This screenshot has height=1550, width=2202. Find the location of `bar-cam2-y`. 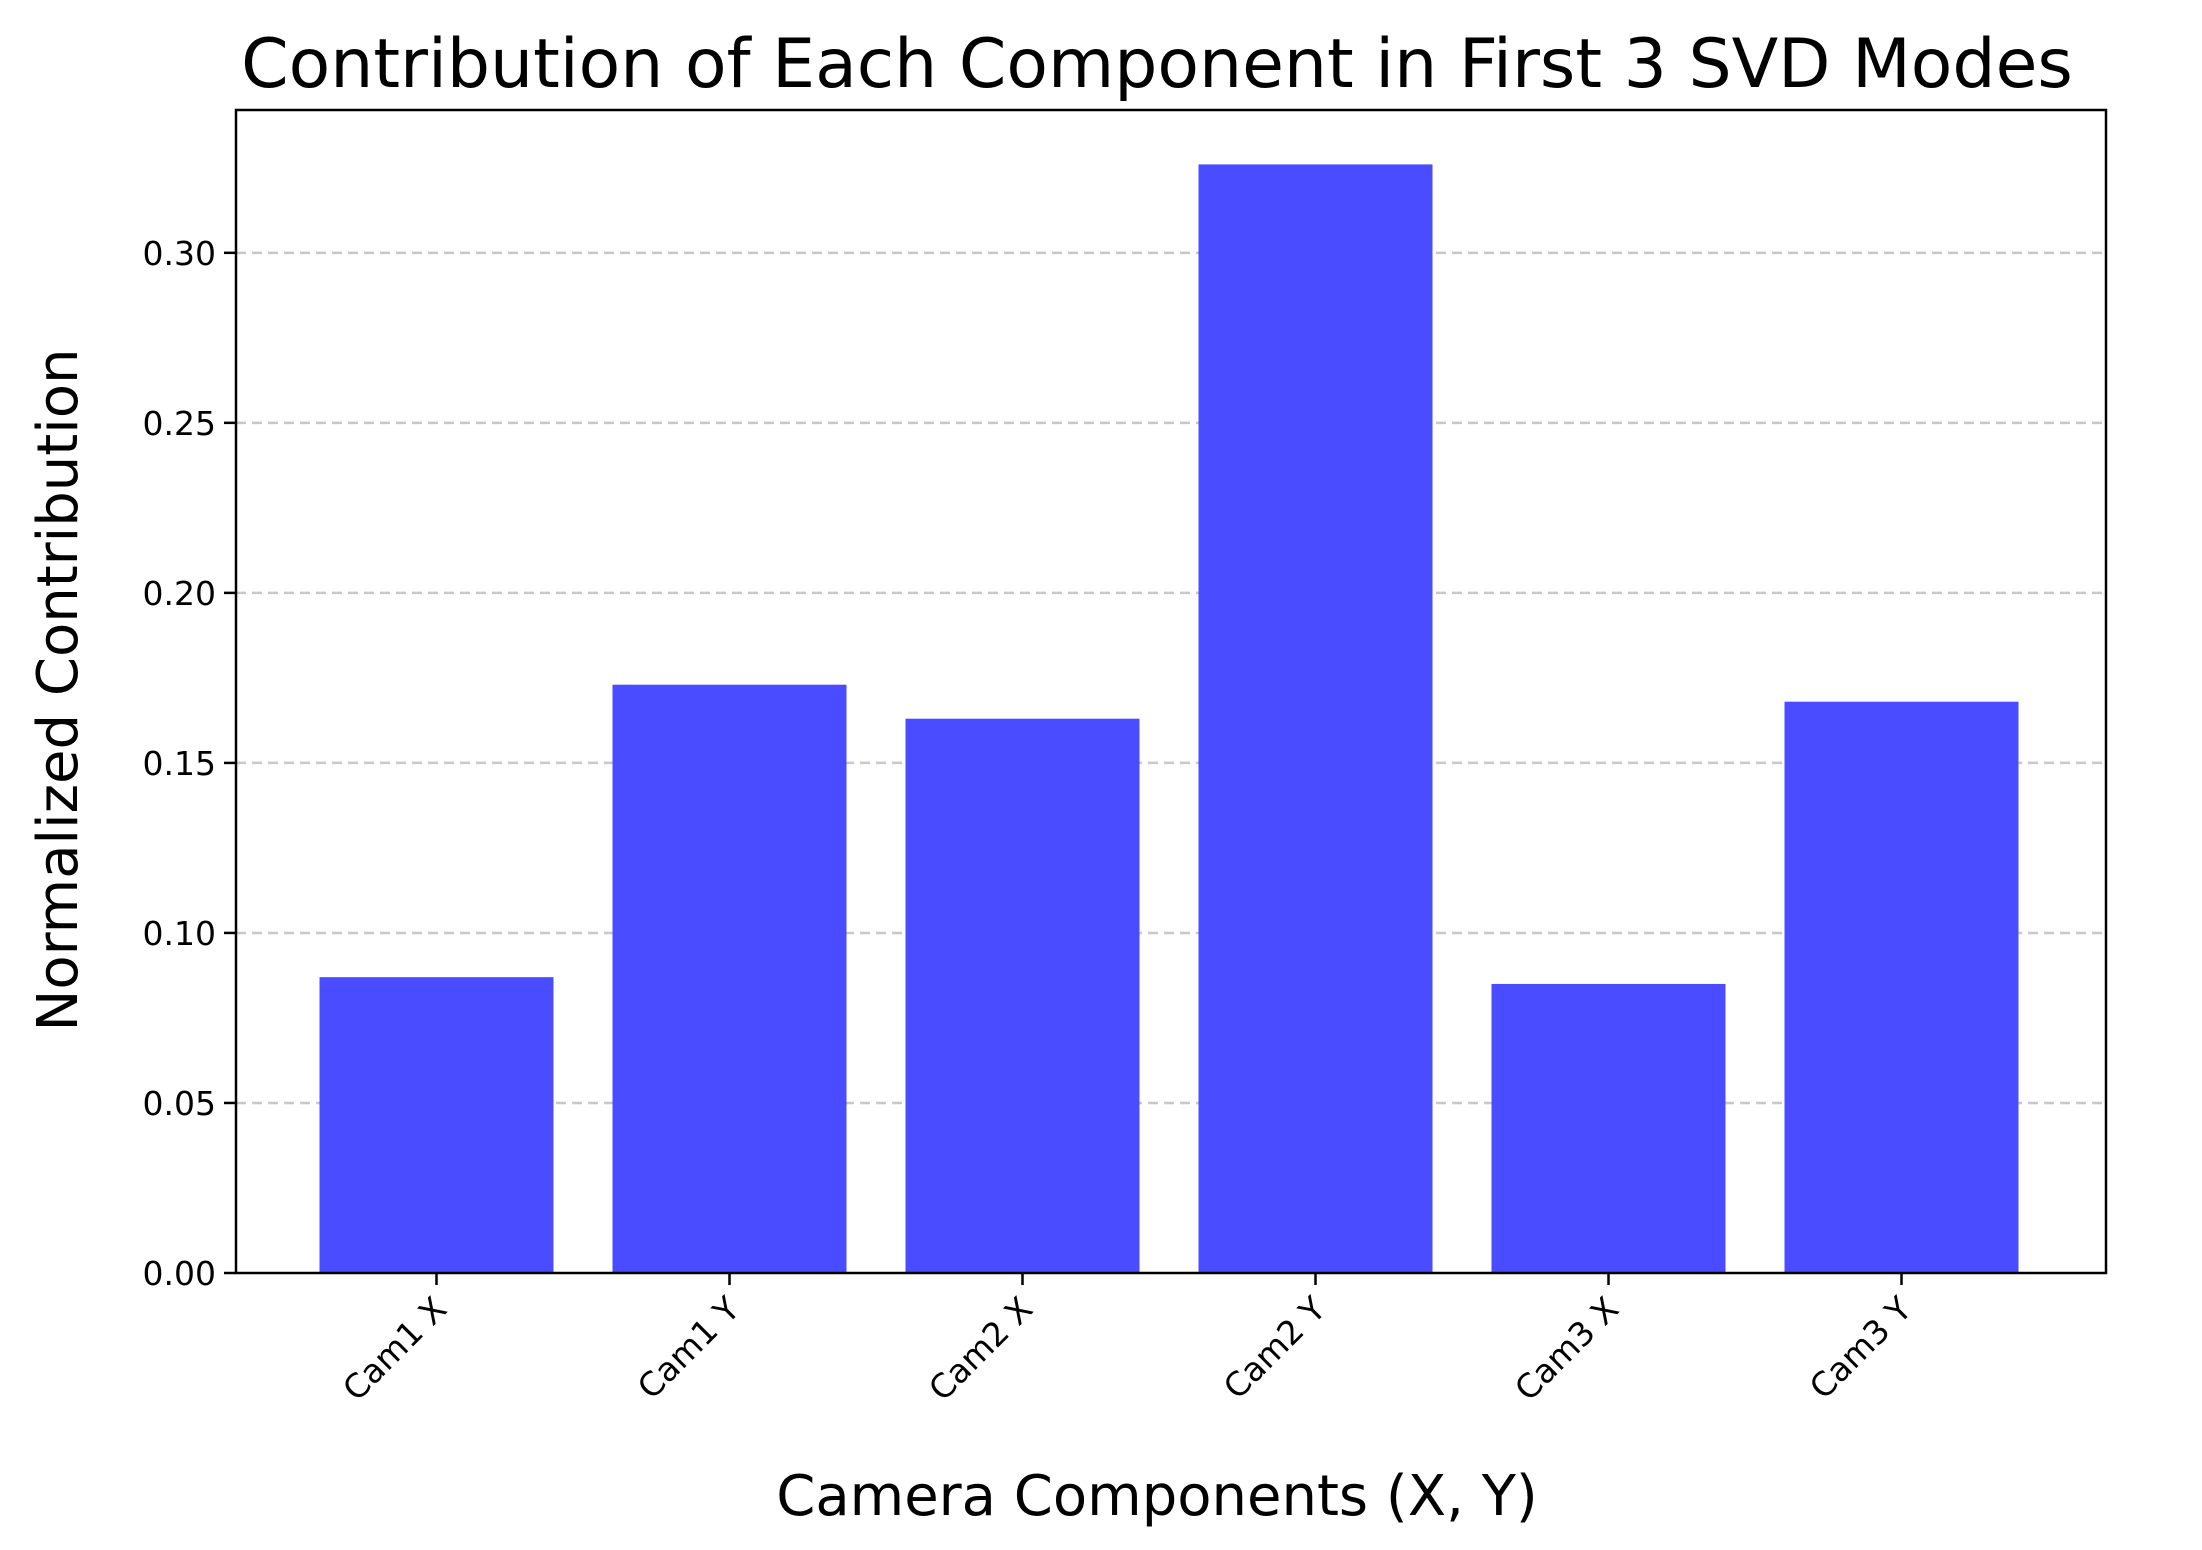

bar-cam2-y is located at coordinates (1315, 718).